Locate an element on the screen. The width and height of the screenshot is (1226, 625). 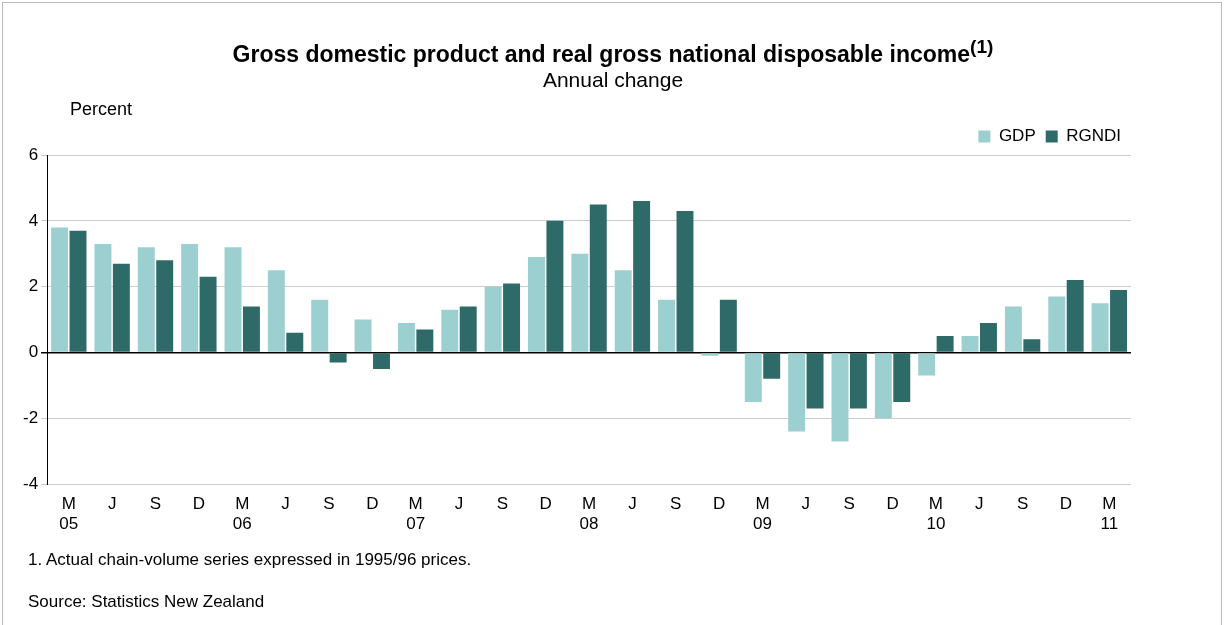
y-axis-title: Percent is located at coordinates (101, 109).